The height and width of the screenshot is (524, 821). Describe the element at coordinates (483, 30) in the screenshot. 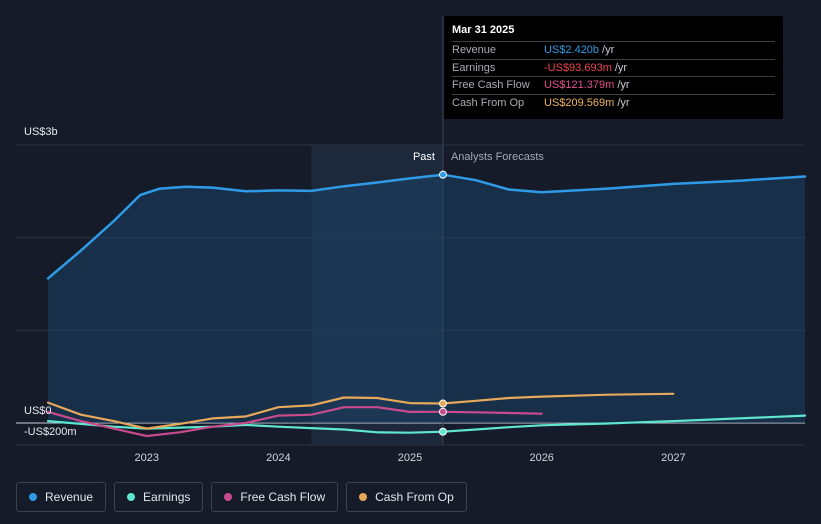

I see `tooltip-date: Mar 31 2025` at that location.